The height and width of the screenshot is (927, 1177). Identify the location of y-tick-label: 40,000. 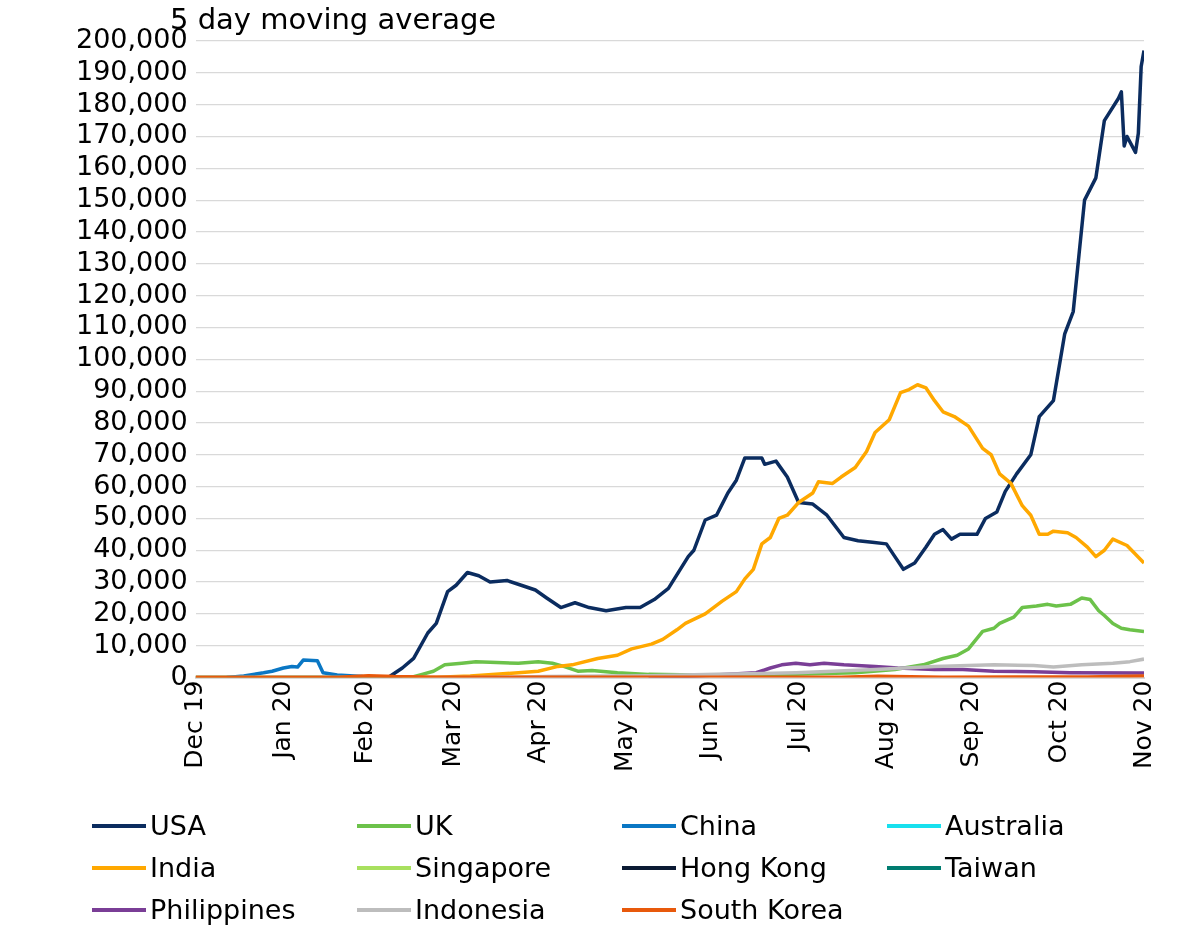
(140, 548).